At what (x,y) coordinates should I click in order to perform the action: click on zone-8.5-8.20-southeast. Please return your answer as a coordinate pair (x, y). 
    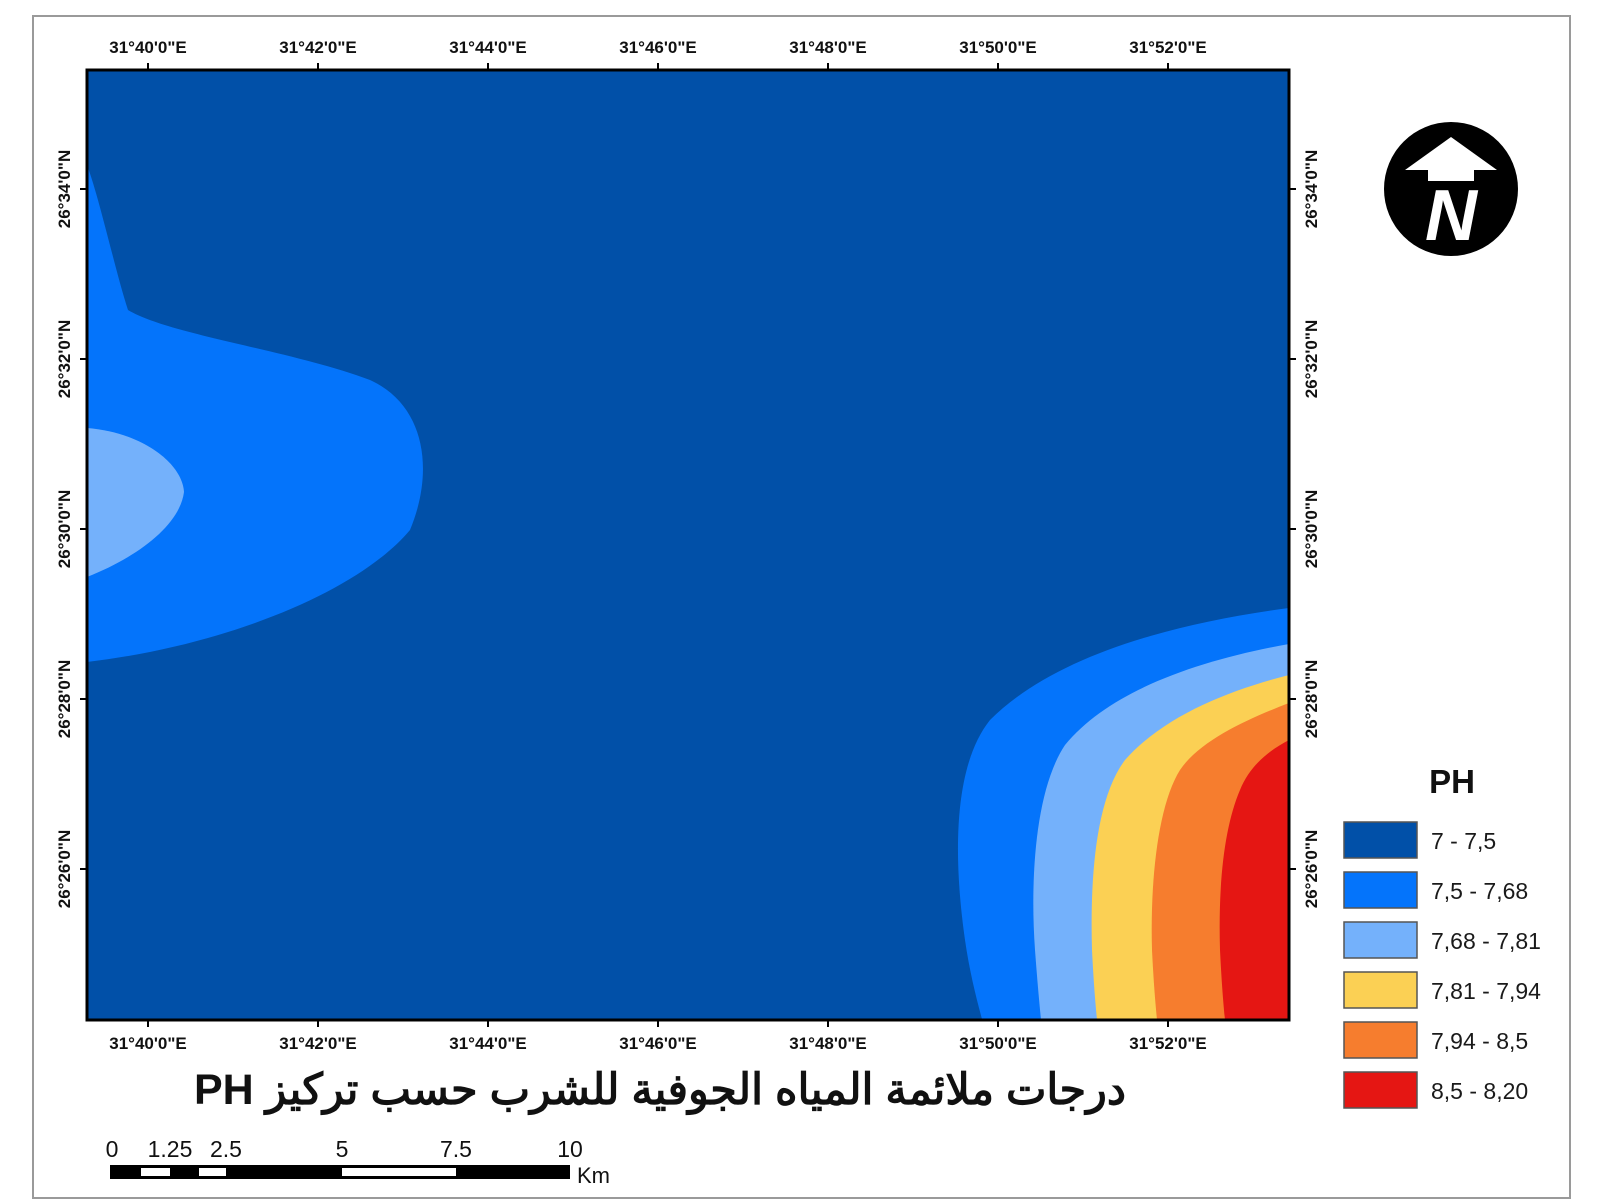
    Looking at the image, I should click on (1254, 880).